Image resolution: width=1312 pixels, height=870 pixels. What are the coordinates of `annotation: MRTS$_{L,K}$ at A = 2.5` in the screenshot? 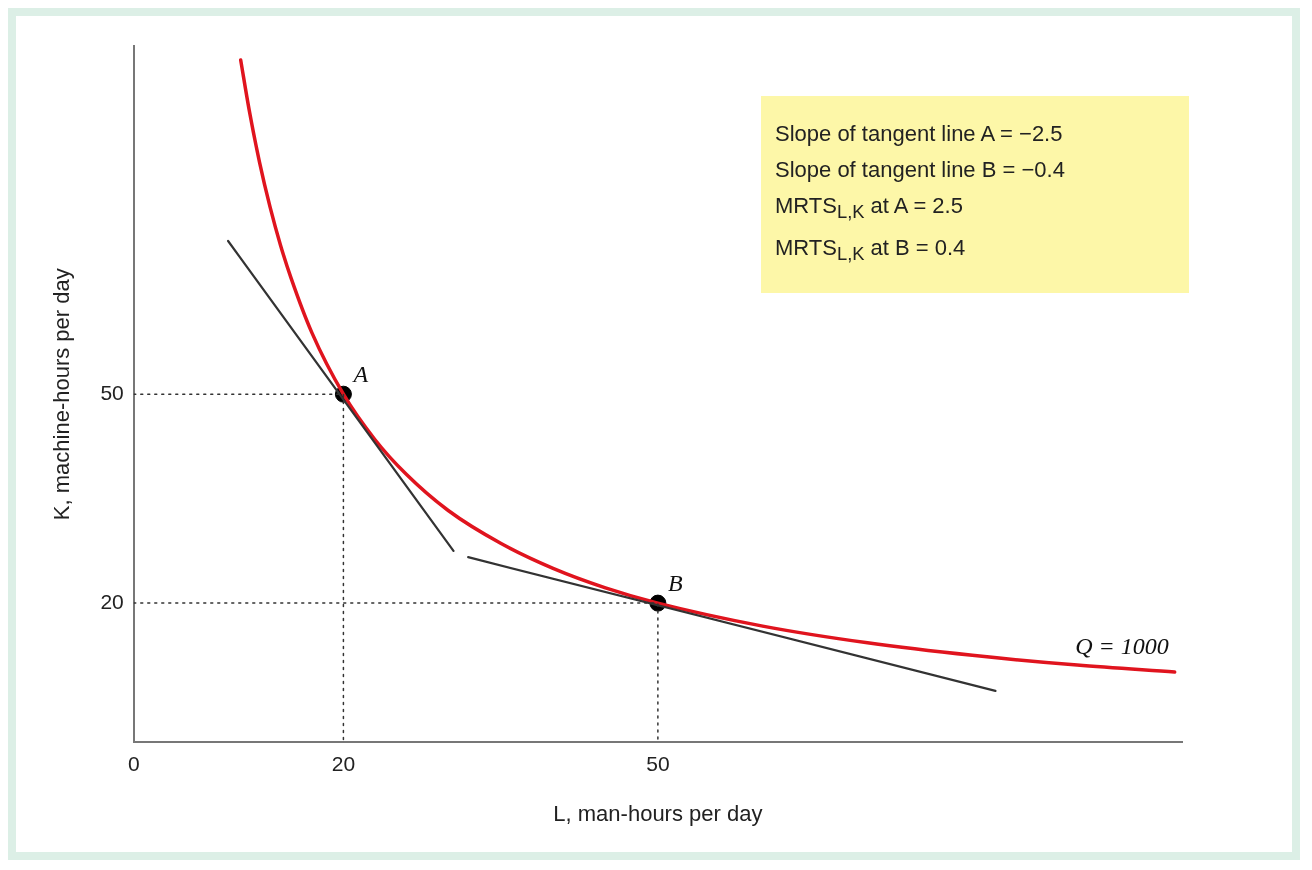 It's located at (869, 208).